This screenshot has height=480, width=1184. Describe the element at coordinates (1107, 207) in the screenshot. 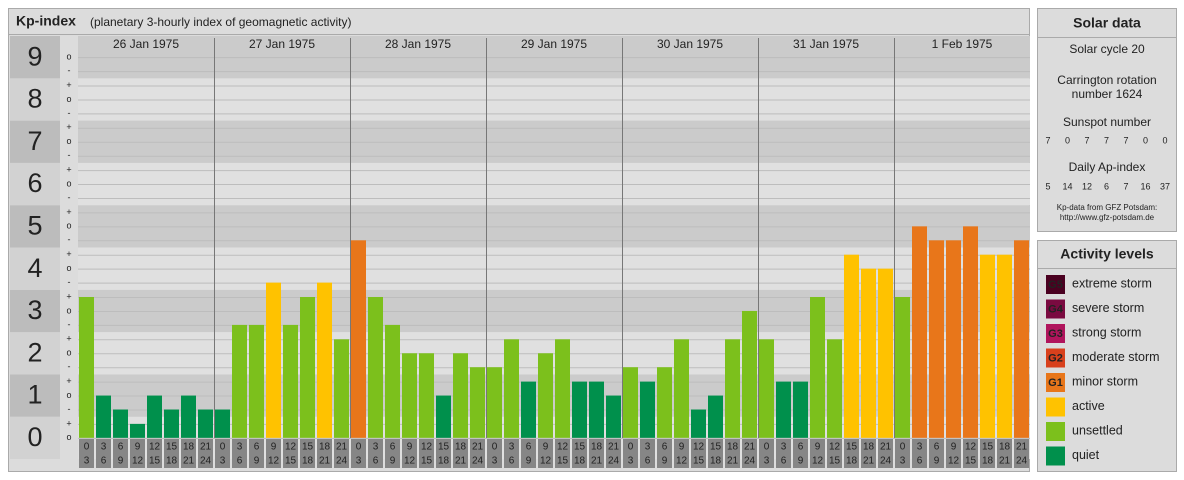

I see `source: Kp-data from GFZ Potsdam:` at that location.